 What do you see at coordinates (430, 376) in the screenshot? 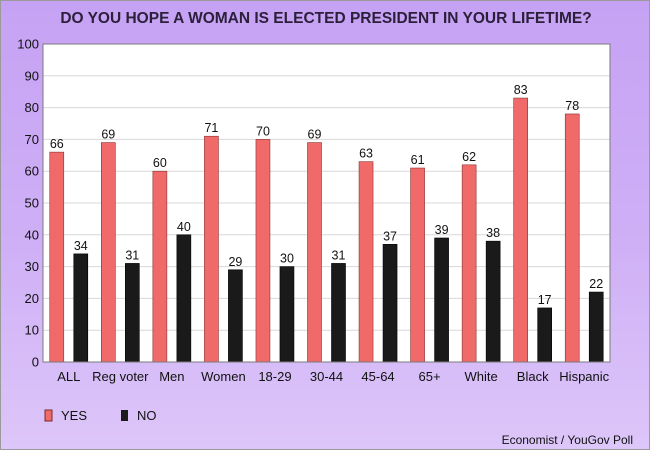
I see `category-label-7: 65+` at bounding box center [430, 376].